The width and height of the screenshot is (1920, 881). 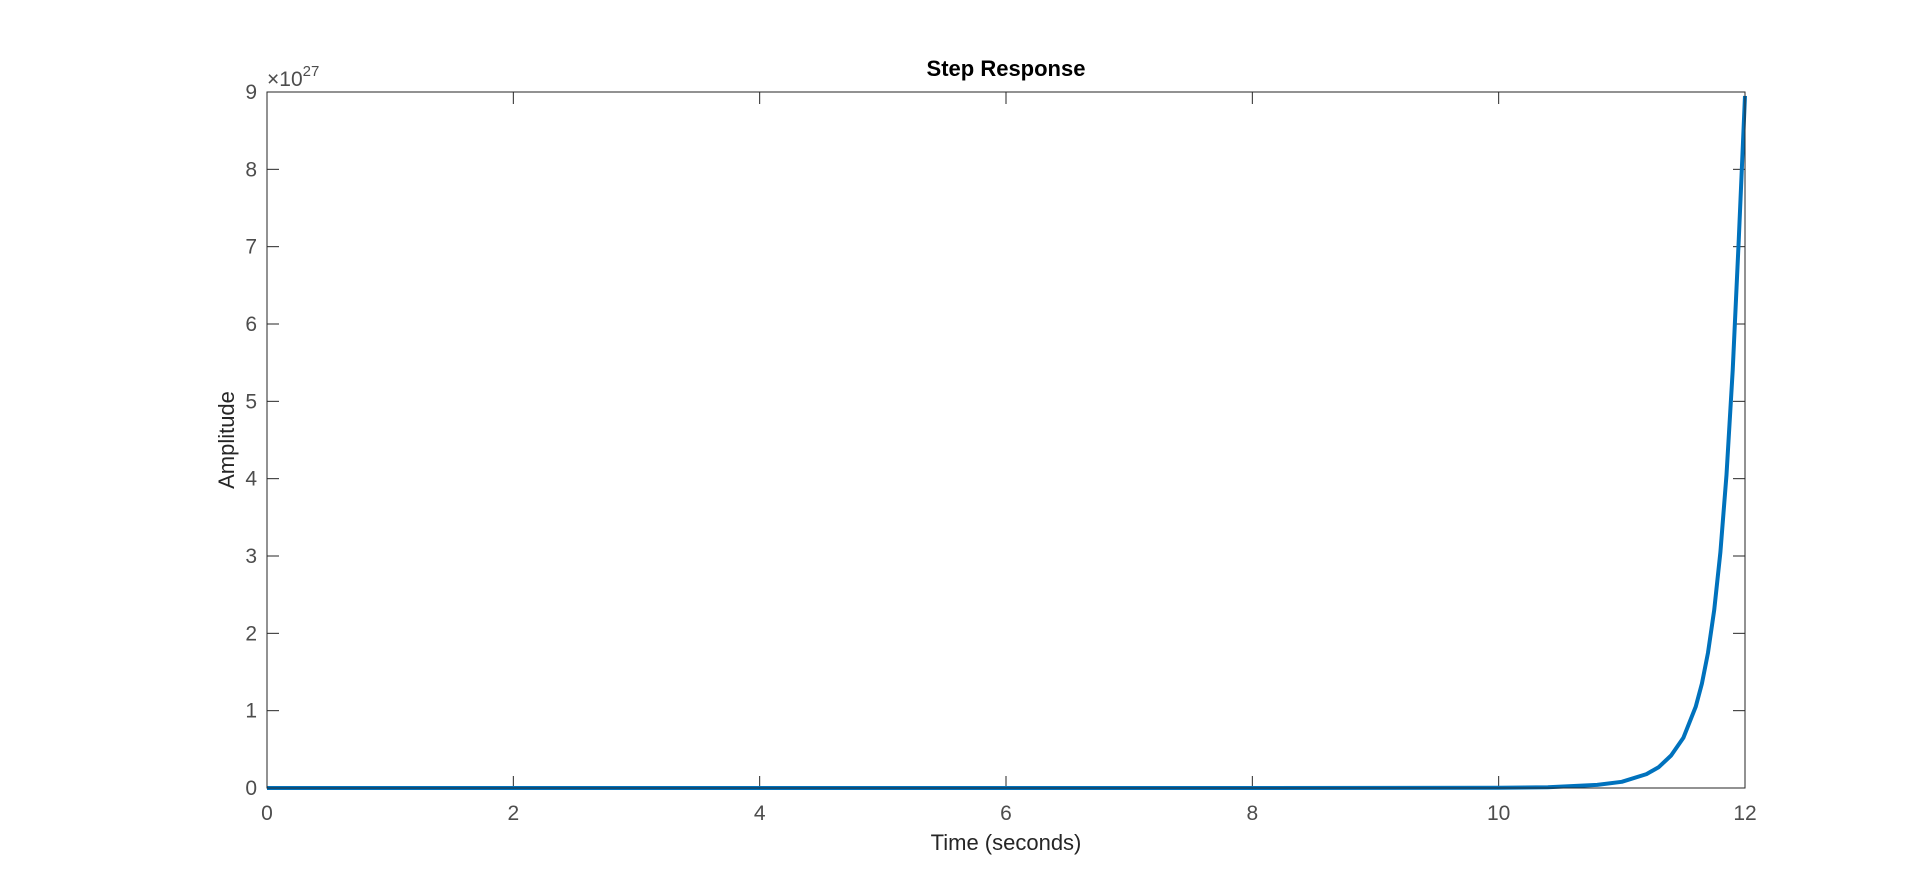 I want to click on y-tick-label: 0, so click(x=251, y=788).